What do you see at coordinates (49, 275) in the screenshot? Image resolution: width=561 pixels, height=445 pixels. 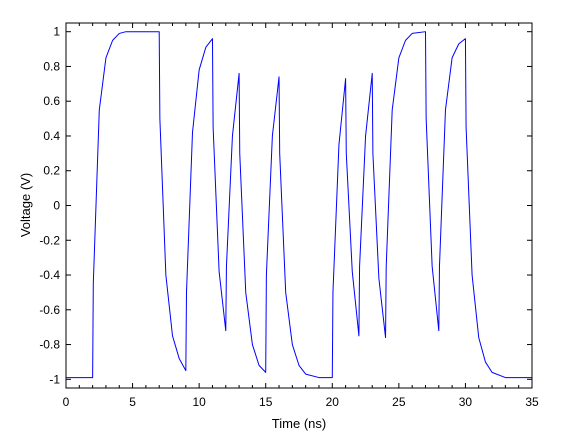 I see `y-tick-label: -0.4` at bounding box center [49, 275].